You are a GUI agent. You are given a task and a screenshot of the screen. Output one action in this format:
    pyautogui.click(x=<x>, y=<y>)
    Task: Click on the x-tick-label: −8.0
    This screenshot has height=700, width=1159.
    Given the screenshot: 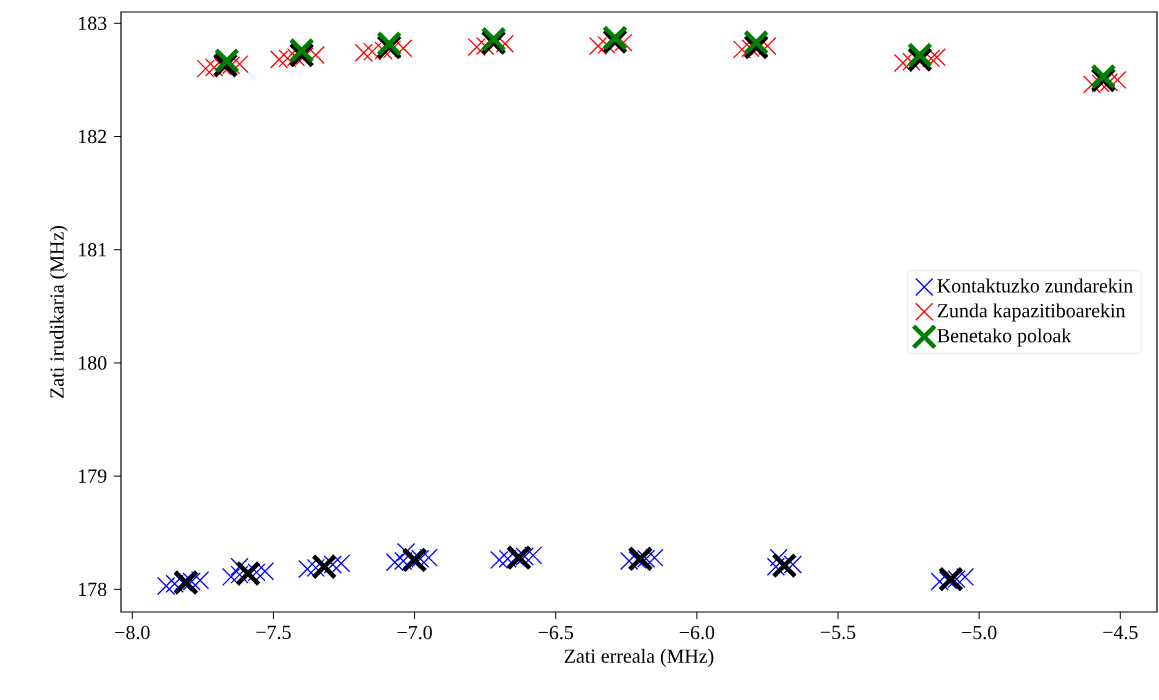 What is the action you would take?
    pyautogui.click(x=132, y=632)
    